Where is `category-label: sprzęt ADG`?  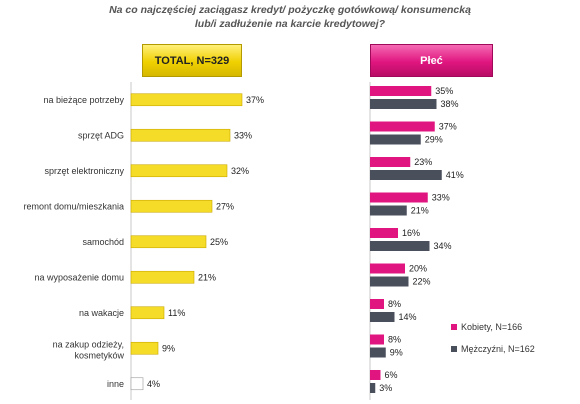
category-label: sprzęt ADG is located at coordinates (101, 135).